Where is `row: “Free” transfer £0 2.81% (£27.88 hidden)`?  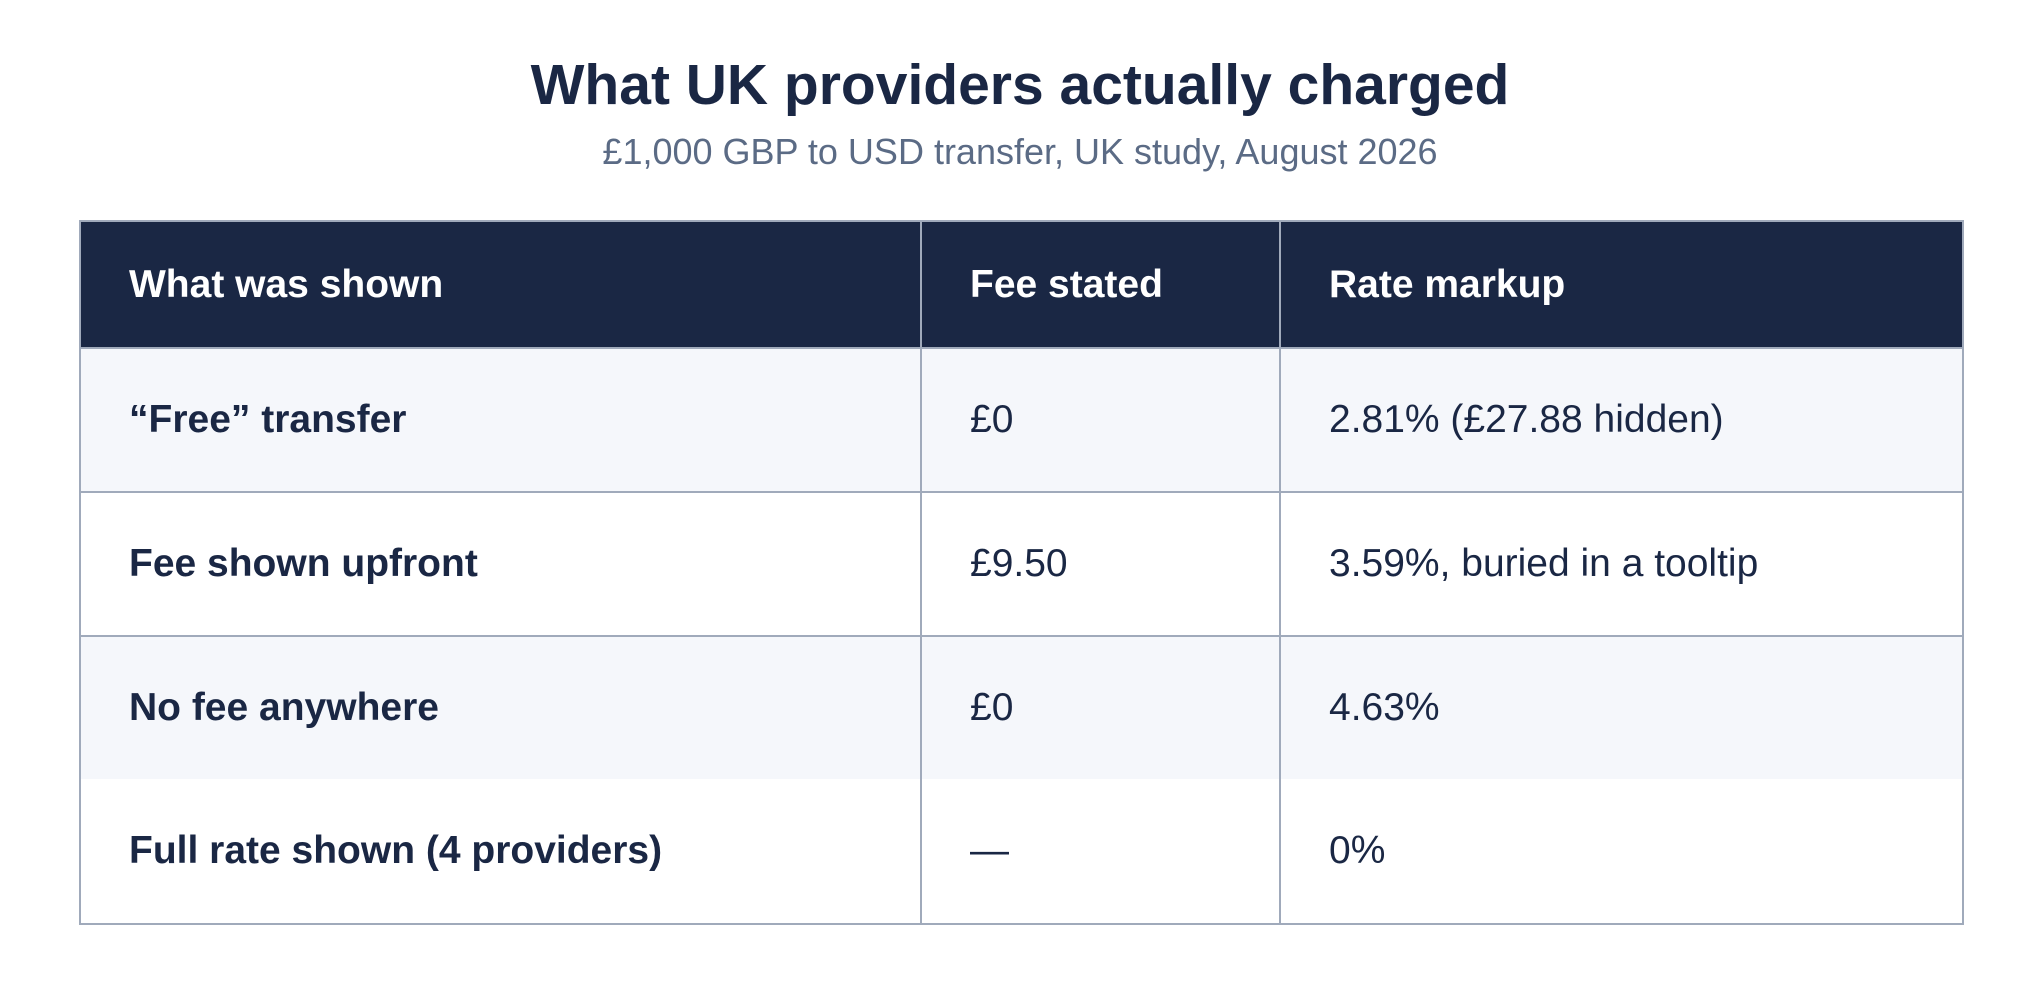 row: “Free” transfer £0 2.81% (£27.88 hidden) is located at coordinates (1021, 419).